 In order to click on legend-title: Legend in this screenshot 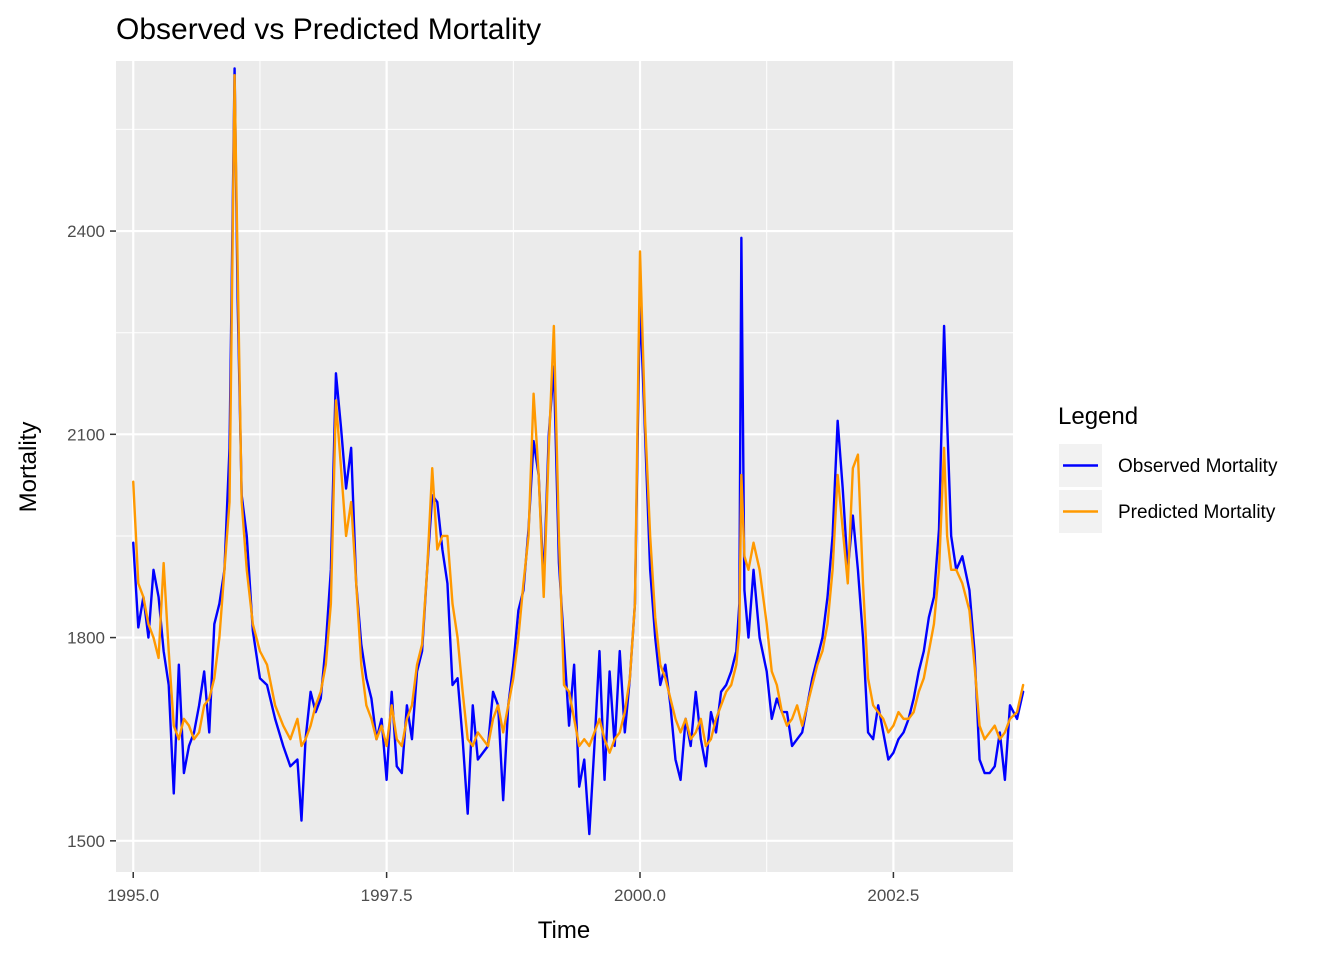, I will do `click(1098, 416)`.